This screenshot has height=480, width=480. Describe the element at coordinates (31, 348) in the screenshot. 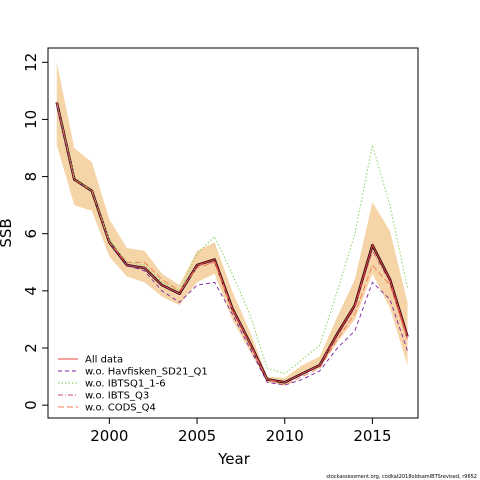

I see `y-tick-label-2: 2` at that location.